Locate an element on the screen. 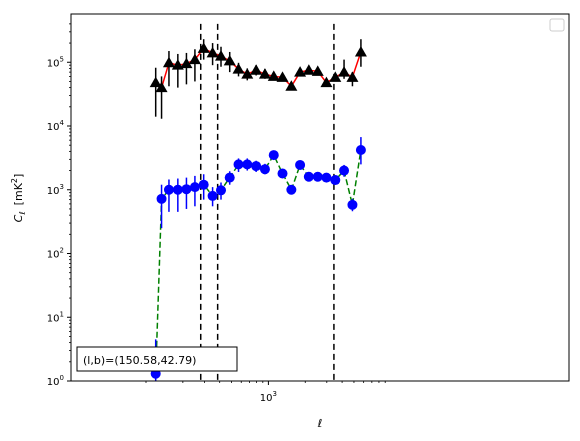 The image size is (580, 441). y-tick-label: 10⁰ is located at coordinates (55, 381).